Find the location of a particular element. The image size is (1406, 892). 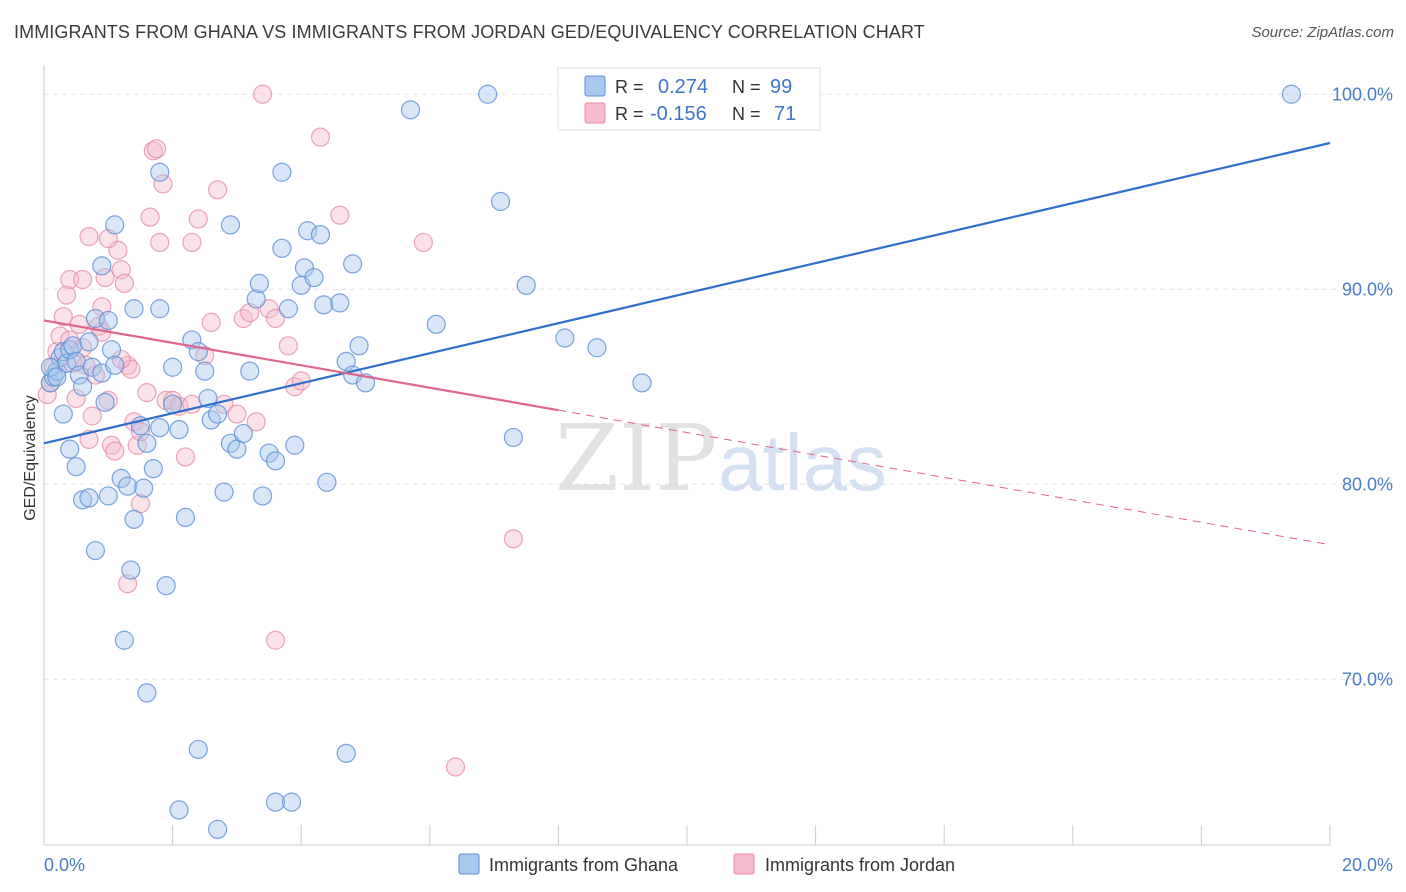

legend-jordan-n-label: N = is located at coordinates (746, 114).